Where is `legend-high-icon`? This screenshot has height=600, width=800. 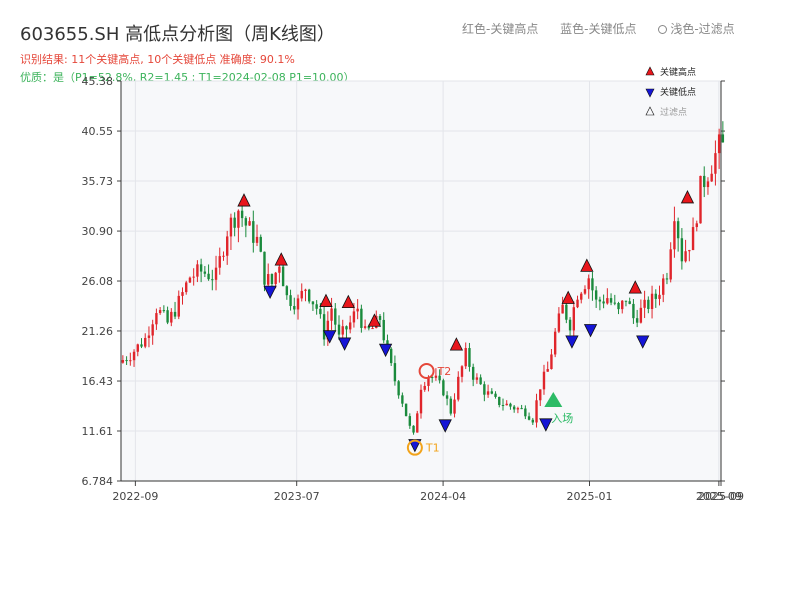
legend-high-icon is located at coordinates (650, 71).